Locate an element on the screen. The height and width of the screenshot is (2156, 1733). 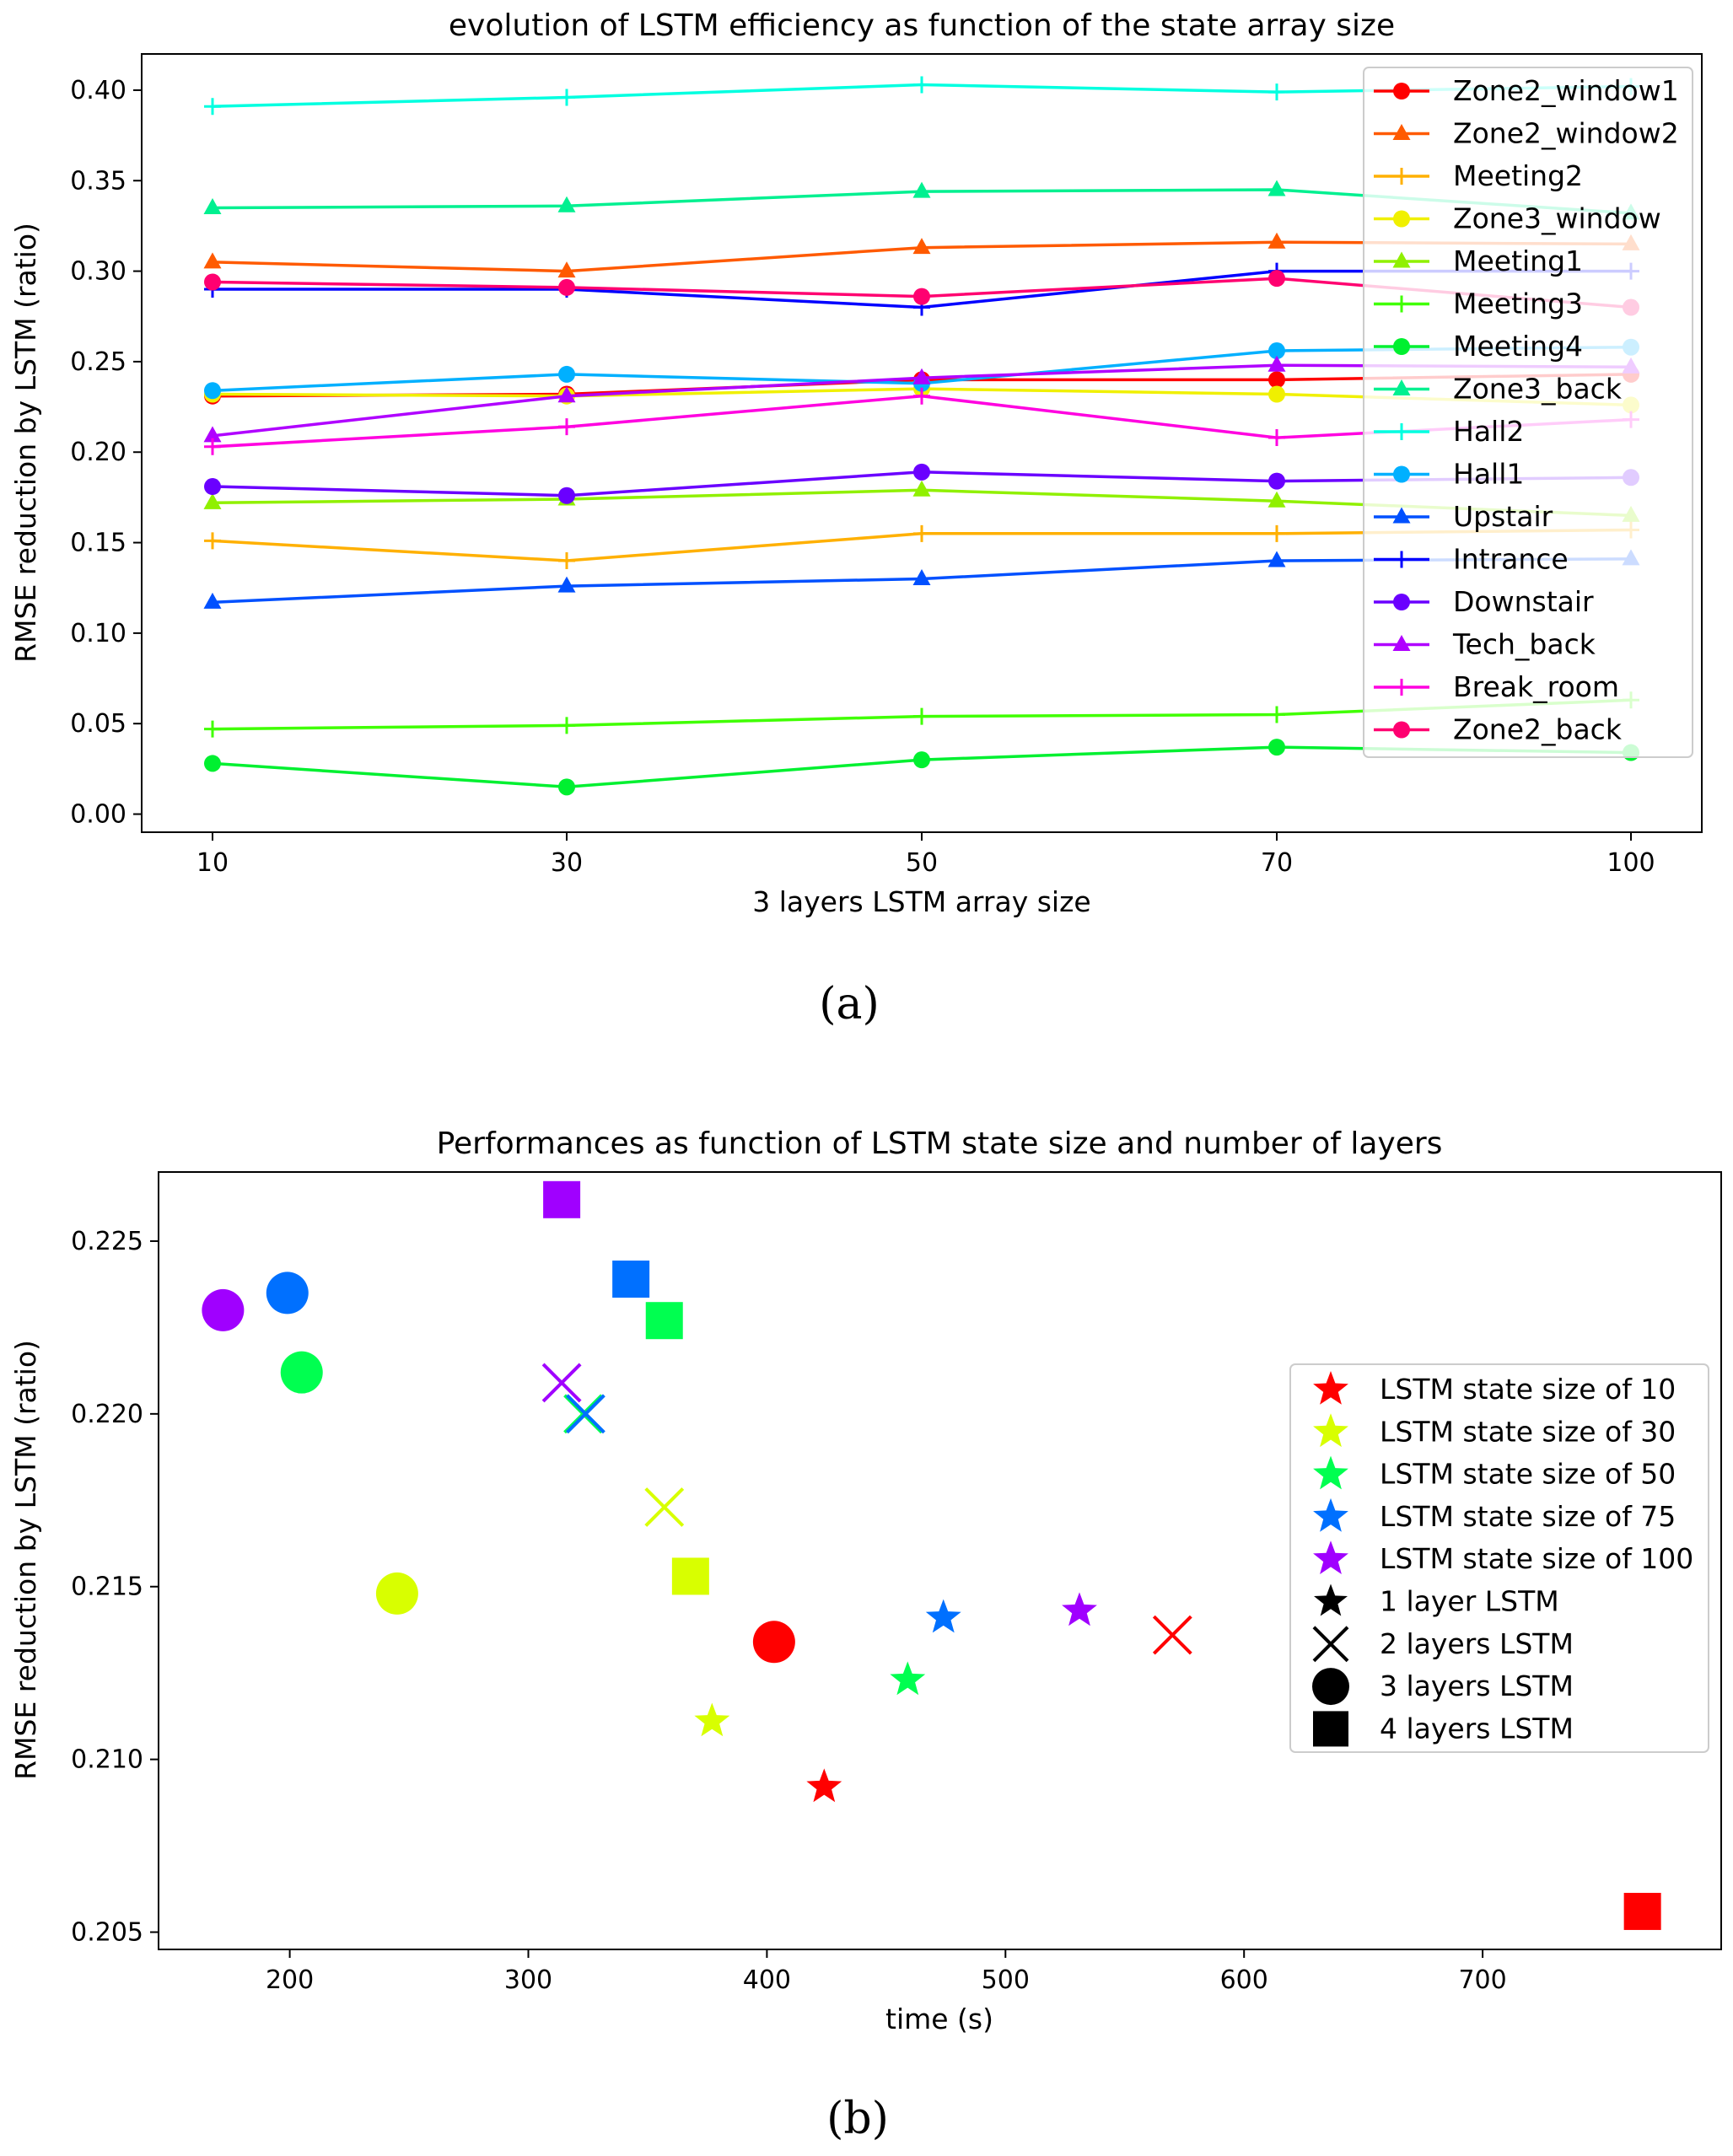
chart-b-legend-label: LSTM state size of 50 is located at coordinates (1528, 1474).